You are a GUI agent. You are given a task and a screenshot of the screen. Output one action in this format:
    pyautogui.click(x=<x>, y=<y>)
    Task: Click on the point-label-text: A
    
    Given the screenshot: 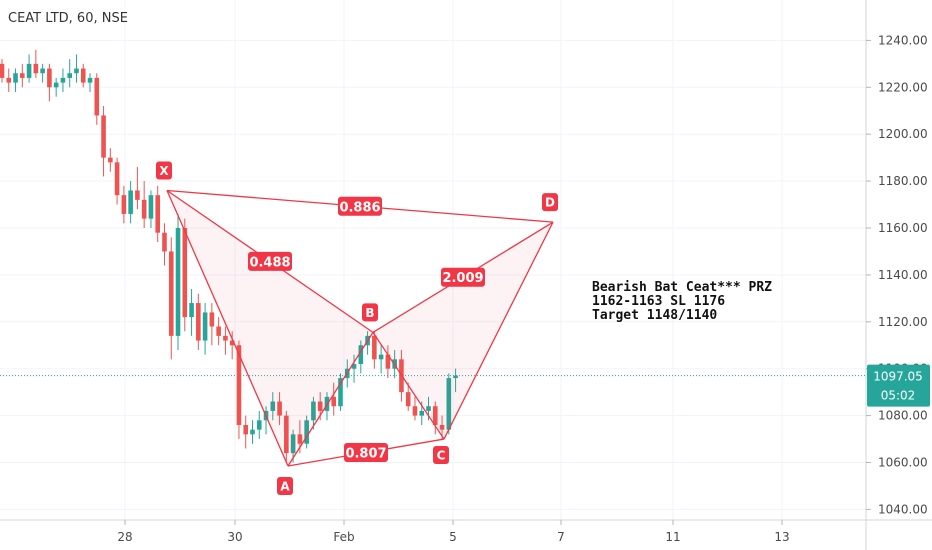 What is the action you would take?
    pyautogui.click(x=285, y=487)
    